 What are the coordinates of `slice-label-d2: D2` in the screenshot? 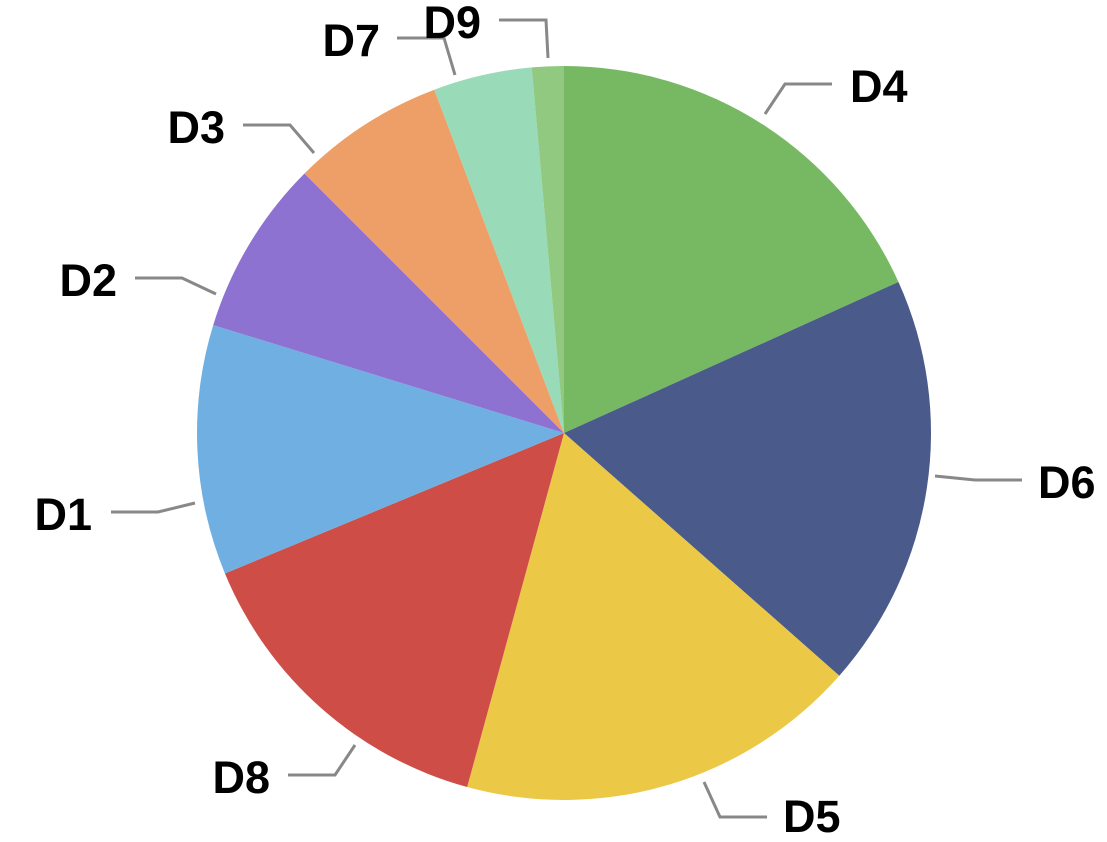 It's located at (88, 280).